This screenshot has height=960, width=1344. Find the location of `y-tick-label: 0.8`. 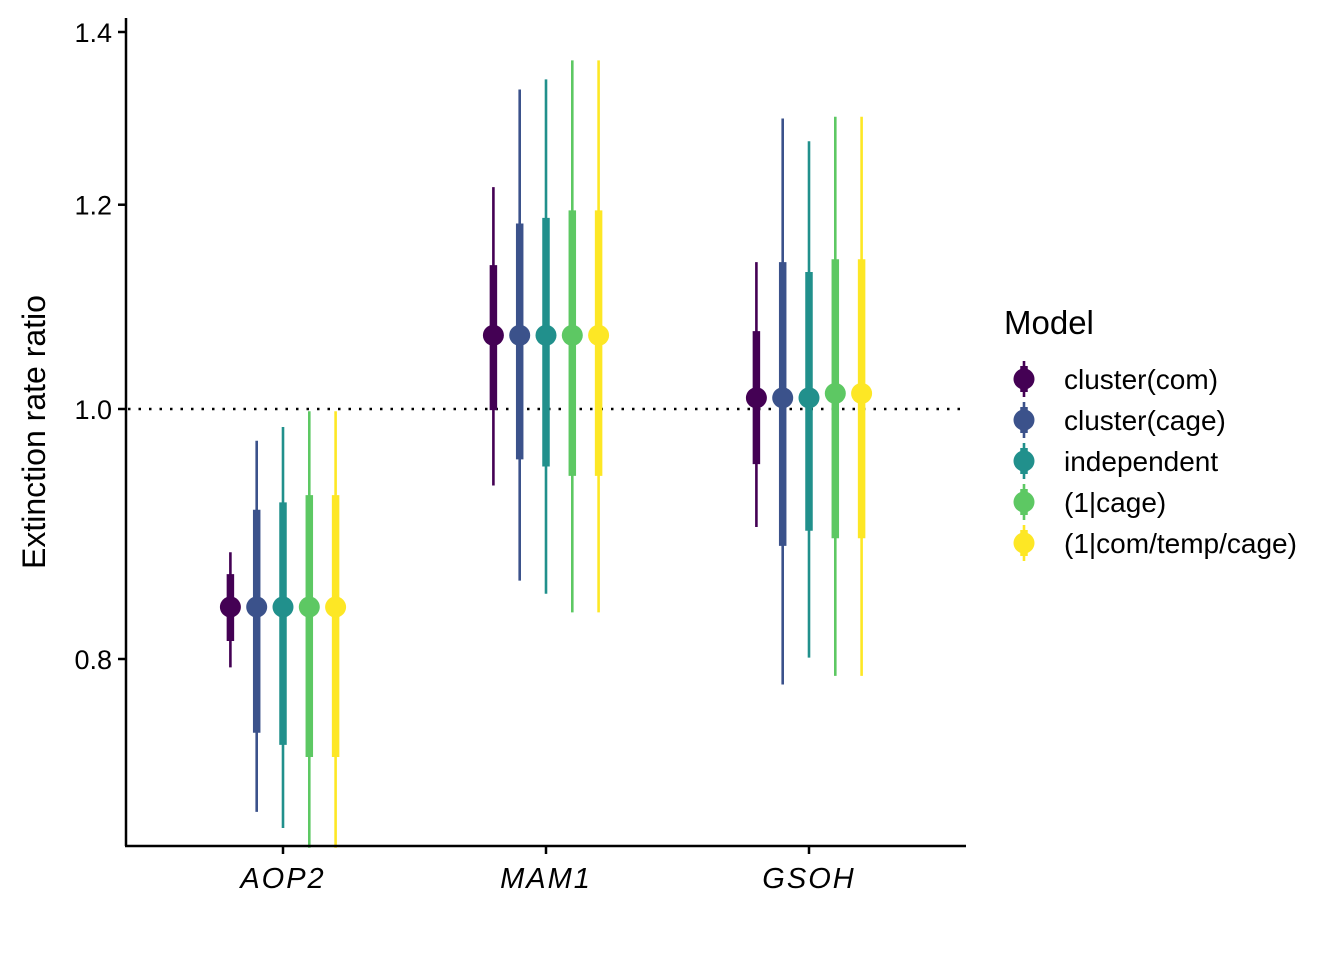

y-tick-label: 0.8 is located at coordinates (93, 660).